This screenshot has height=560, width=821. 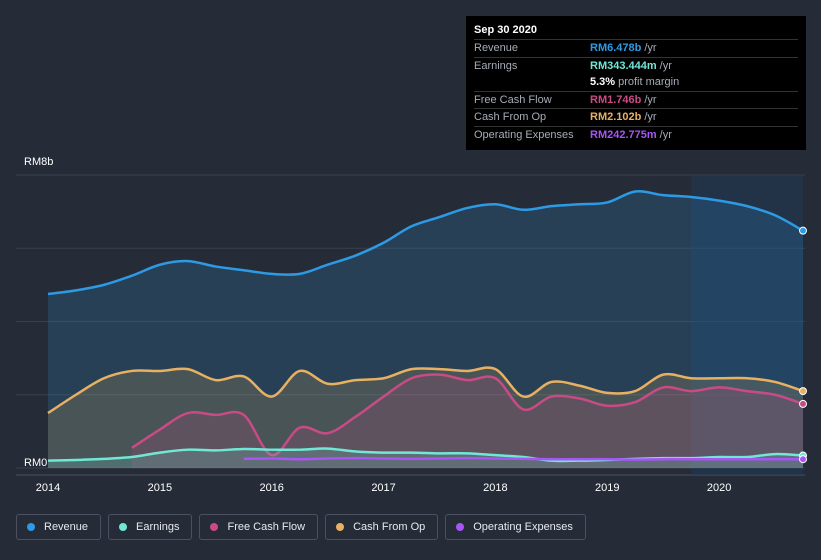 I want to click on x-axis: 2014 2015 2016 2017 2018 2019 2020, so click(x=384, y=488).